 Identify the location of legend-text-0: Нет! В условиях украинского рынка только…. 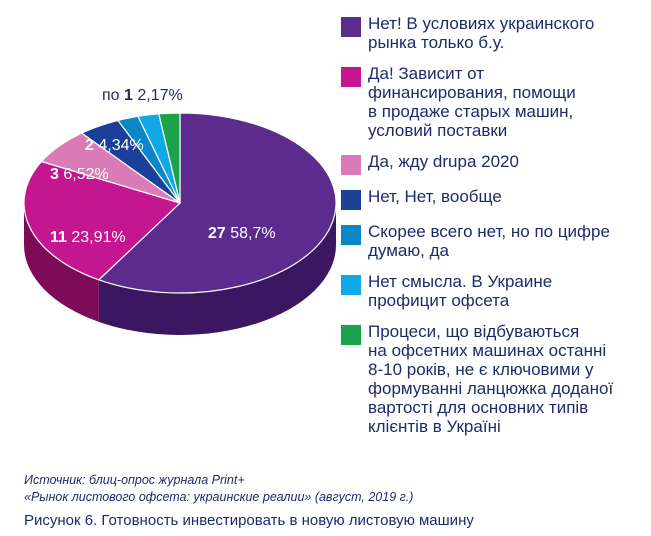
(481, 33).